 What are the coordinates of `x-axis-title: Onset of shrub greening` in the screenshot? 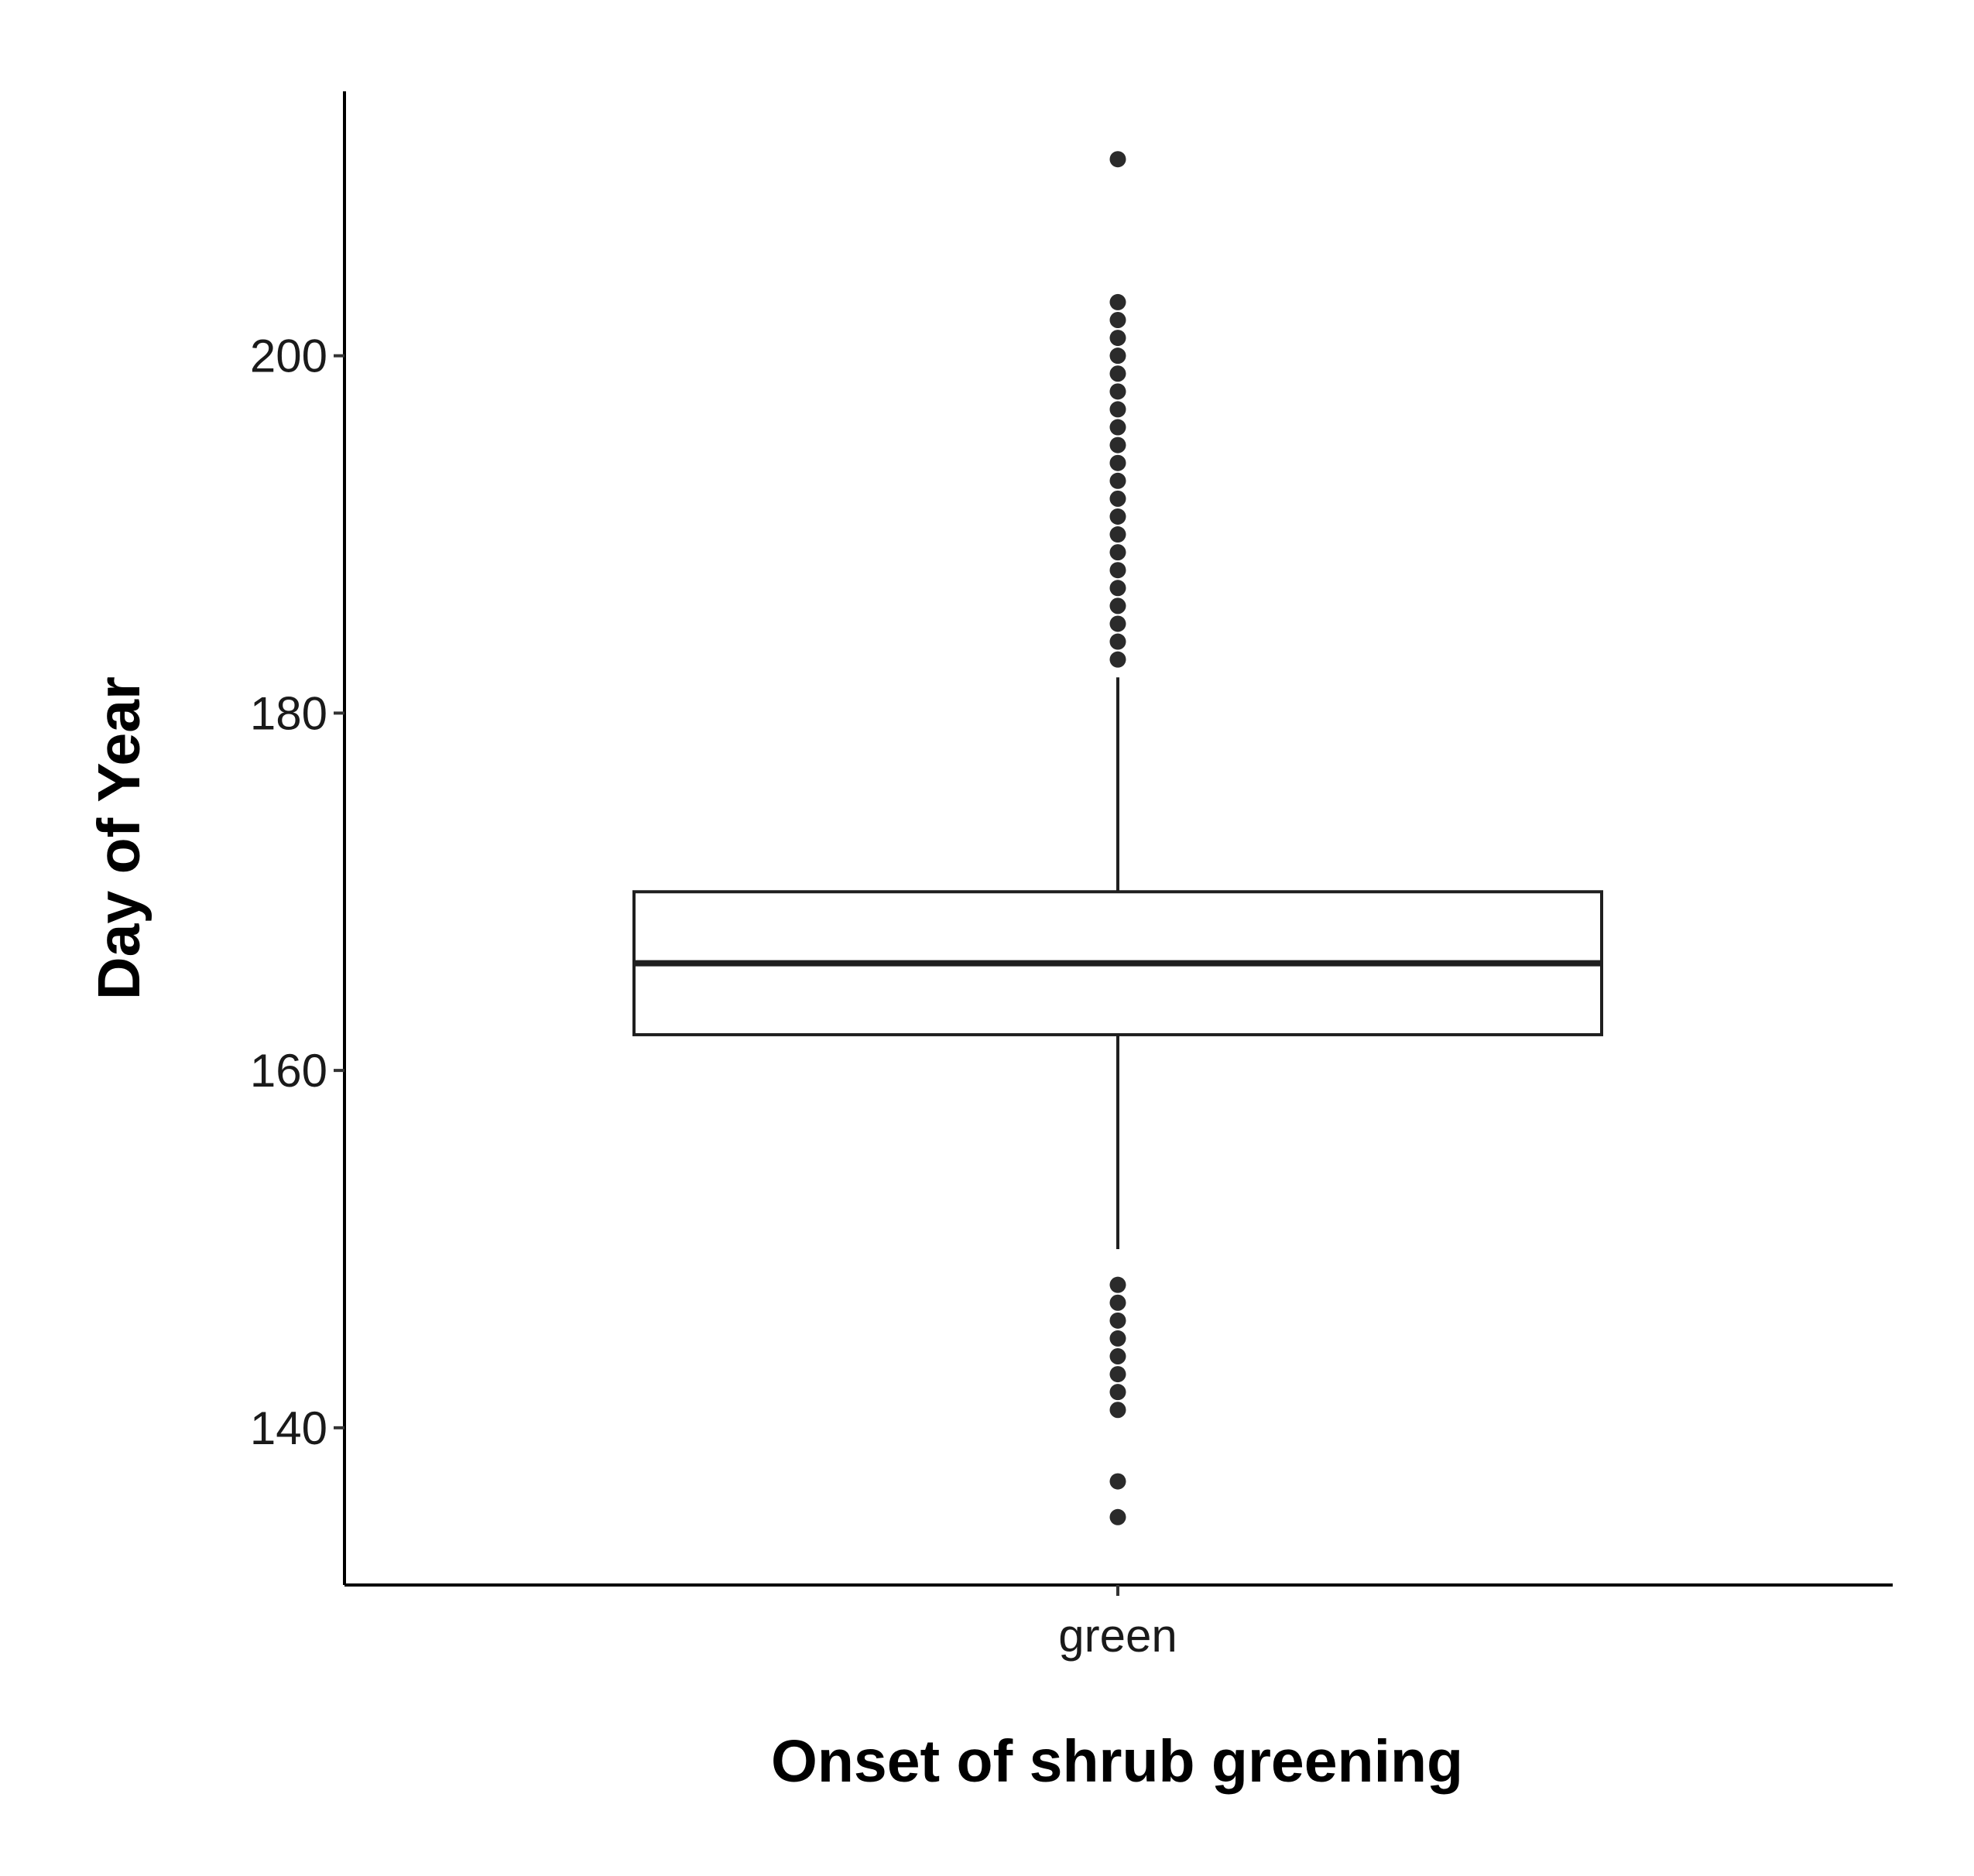 It's located at (1117, 1761).